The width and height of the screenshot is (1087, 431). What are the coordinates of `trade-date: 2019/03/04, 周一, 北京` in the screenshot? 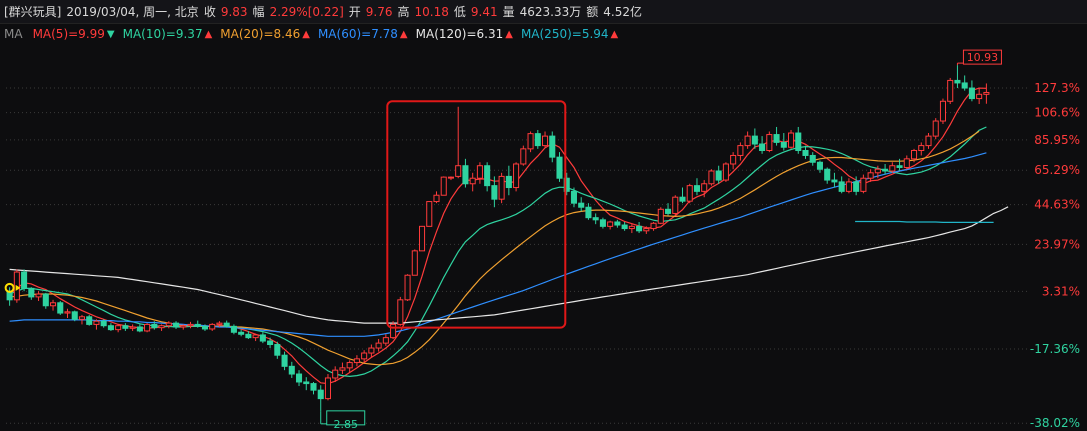 It's located at (132, 12).